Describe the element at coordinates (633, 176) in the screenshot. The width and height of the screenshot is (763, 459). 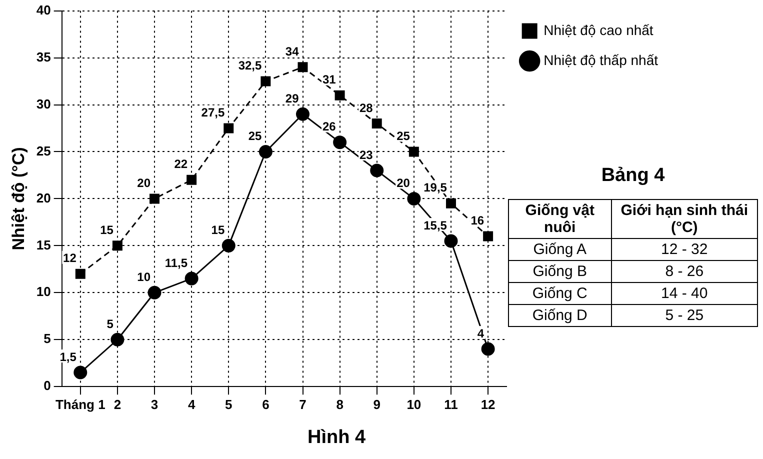
I see `text: Bảng 4` at that location.